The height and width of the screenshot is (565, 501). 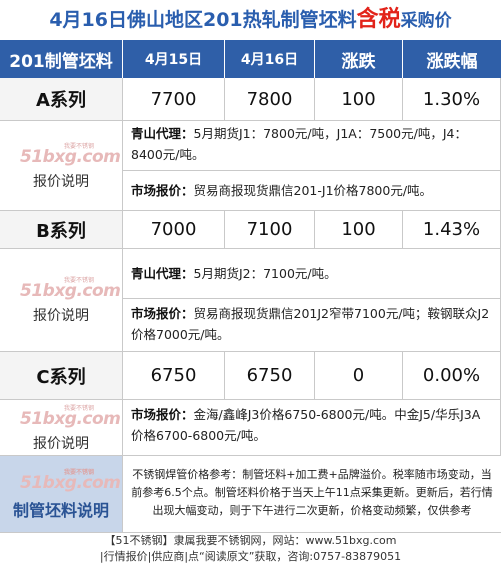 What do you see at coordinates (162, 190) in the screenshot?
I see `series-a-note-market-key: 市场报价：` at bounding box center [162, 190].